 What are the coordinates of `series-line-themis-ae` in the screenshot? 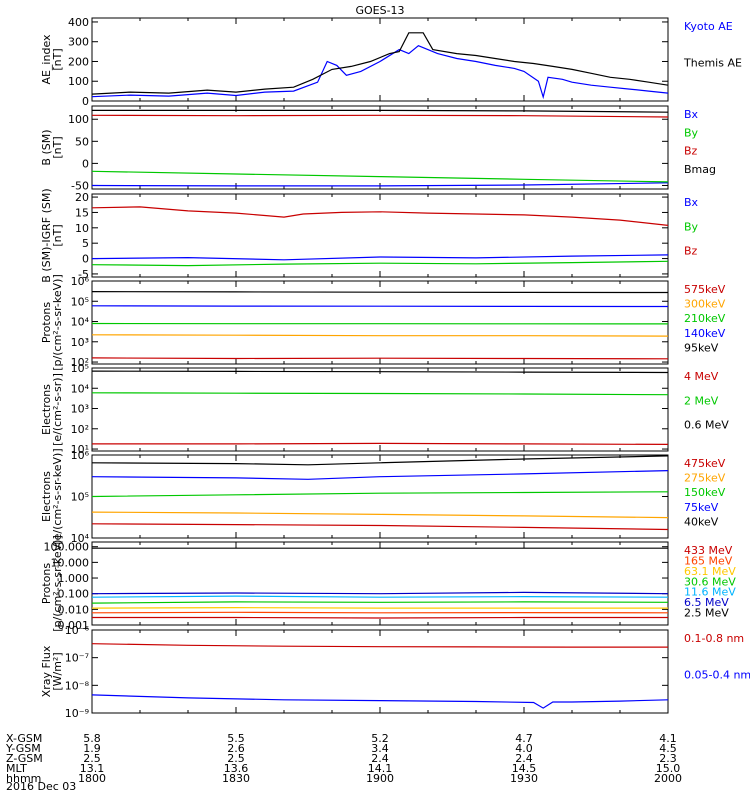 It's located at (380, 63).